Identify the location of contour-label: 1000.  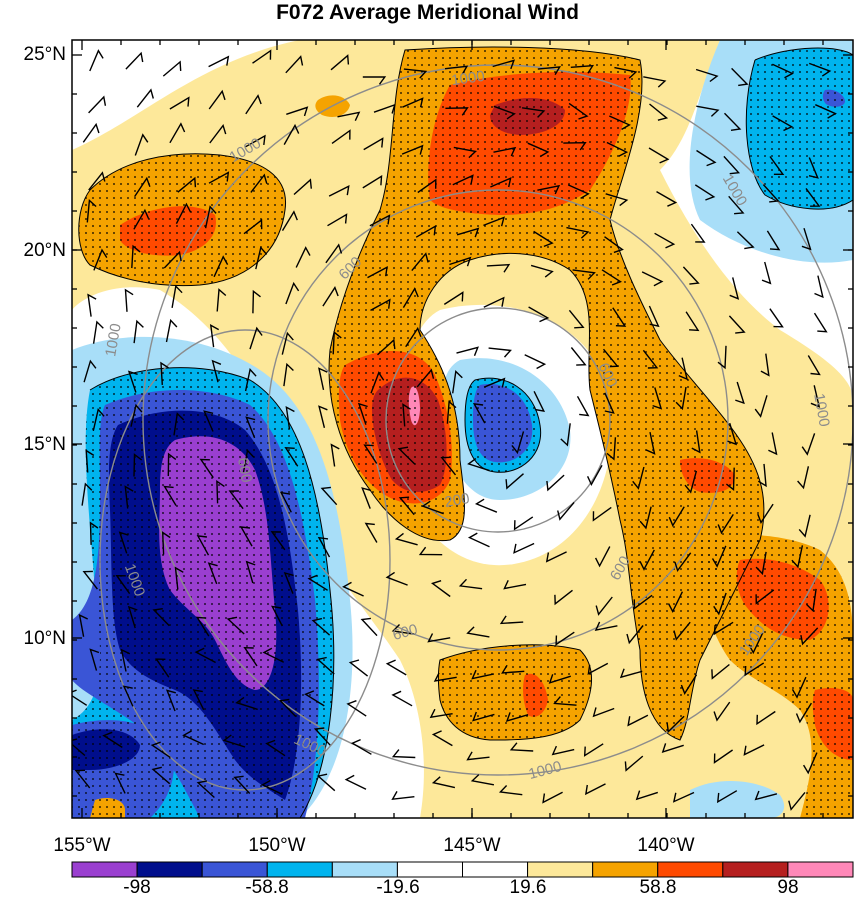
(113, 340).